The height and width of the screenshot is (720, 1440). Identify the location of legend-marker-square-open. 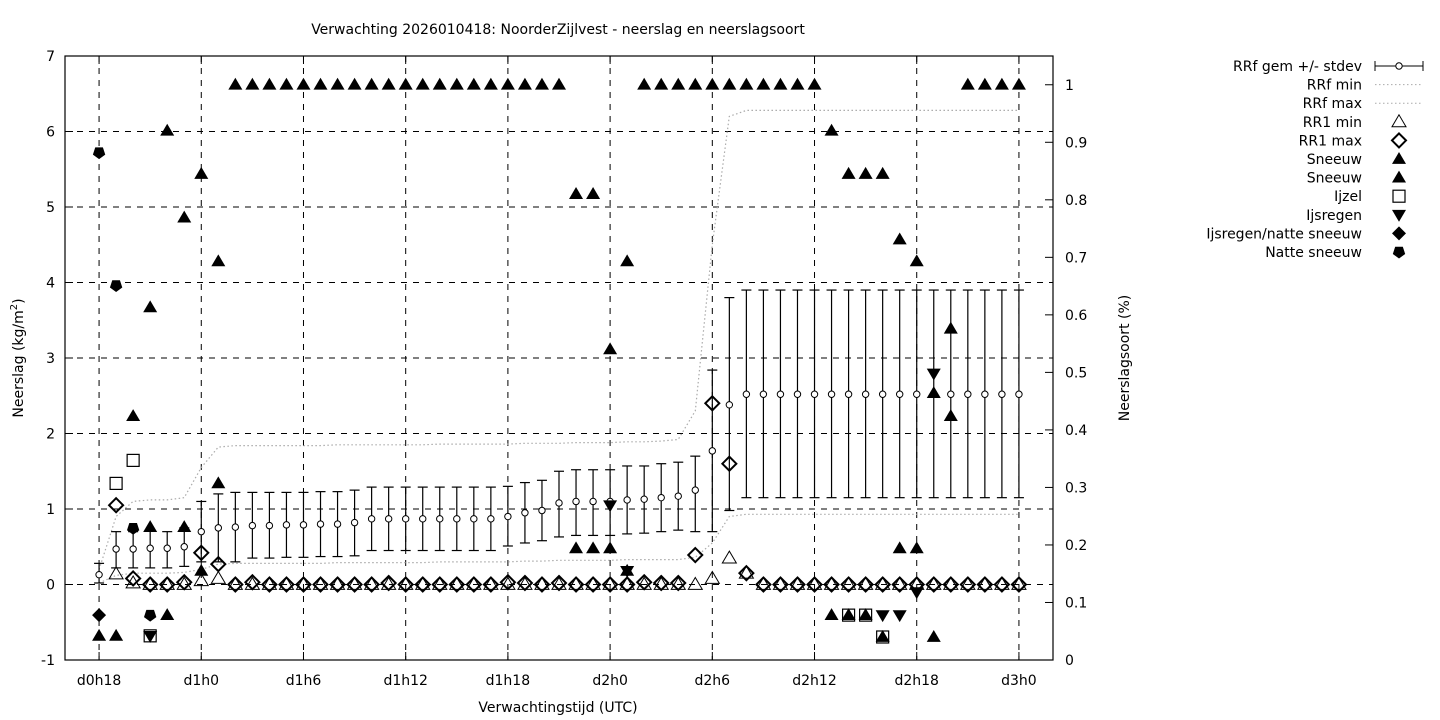
(1399, 196).